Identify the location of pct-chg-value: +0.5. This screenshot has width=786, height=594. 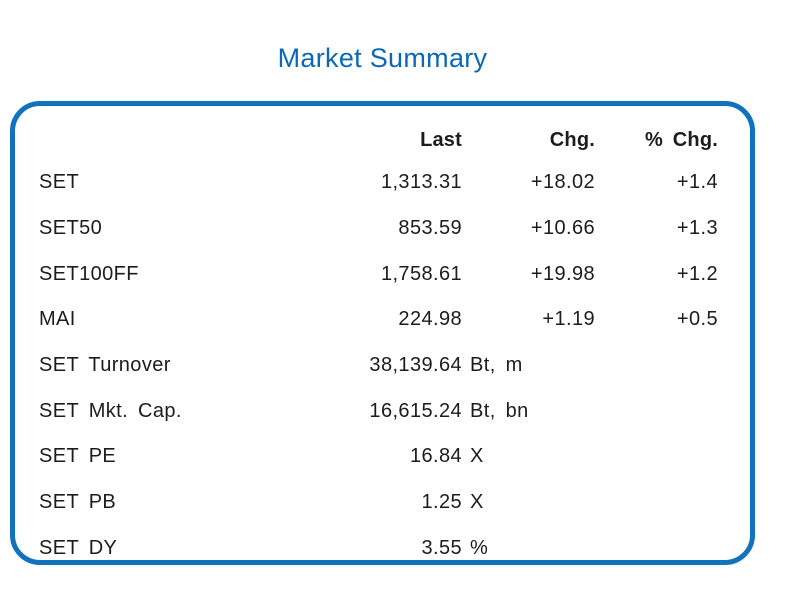
(697, 319).